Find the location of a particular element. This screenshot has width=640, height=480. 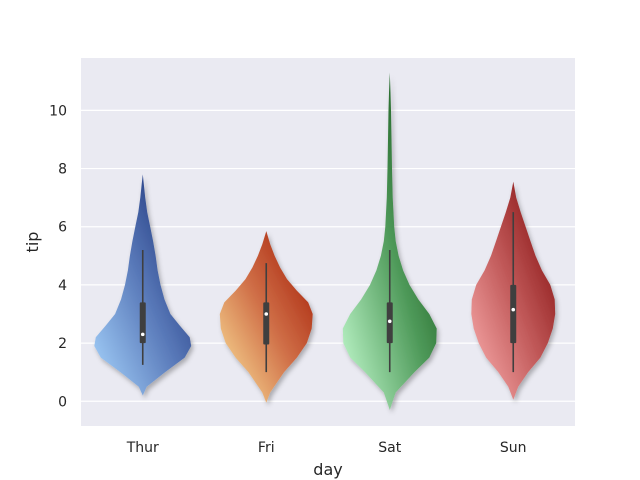

violin-sat is located at coordinates (389, 241).